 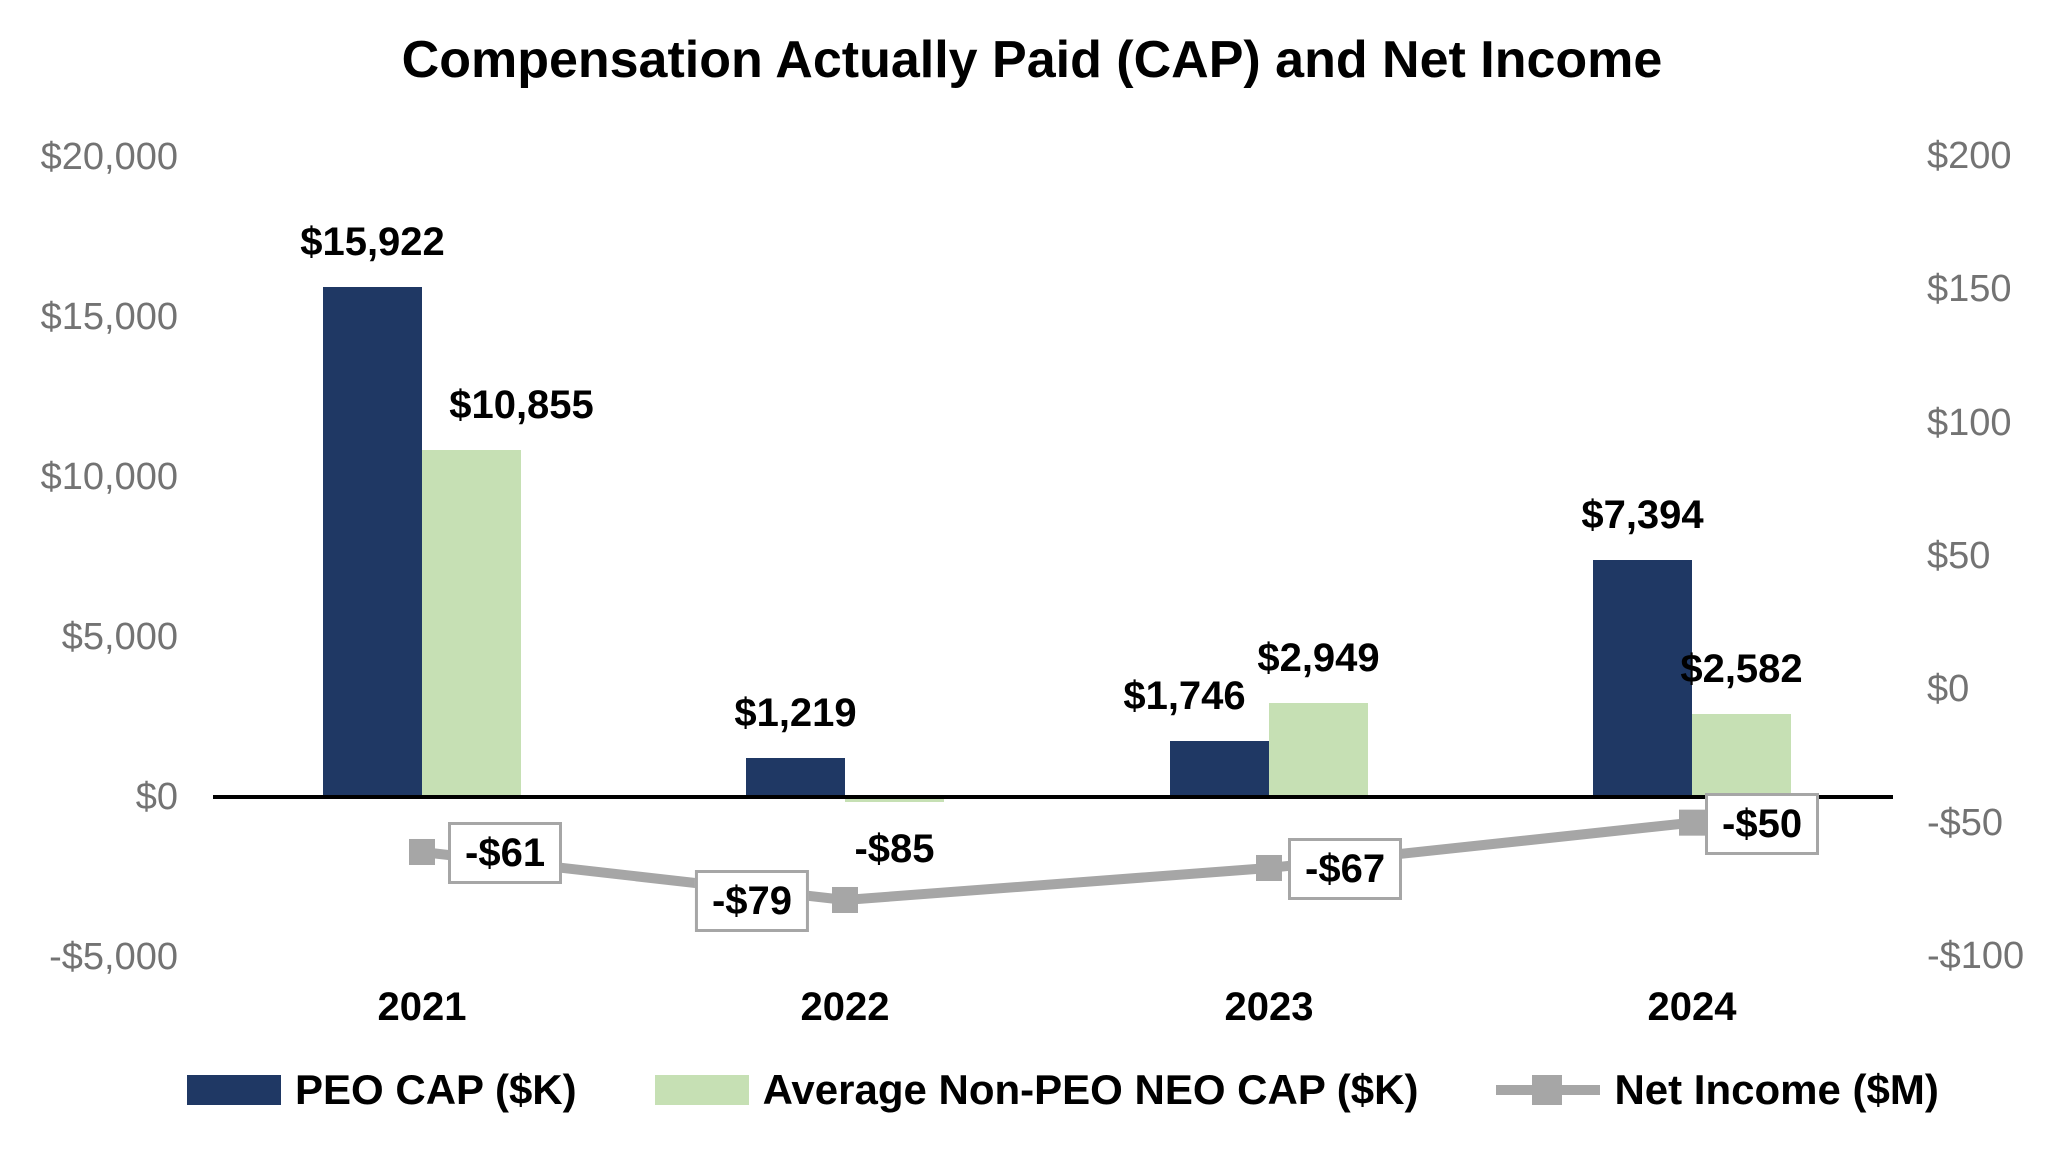 What do you see at coordinates (471, 623) in the screenshot?
I see `bar-avg-neo-cap-2021` at bounding box center [471, 623].